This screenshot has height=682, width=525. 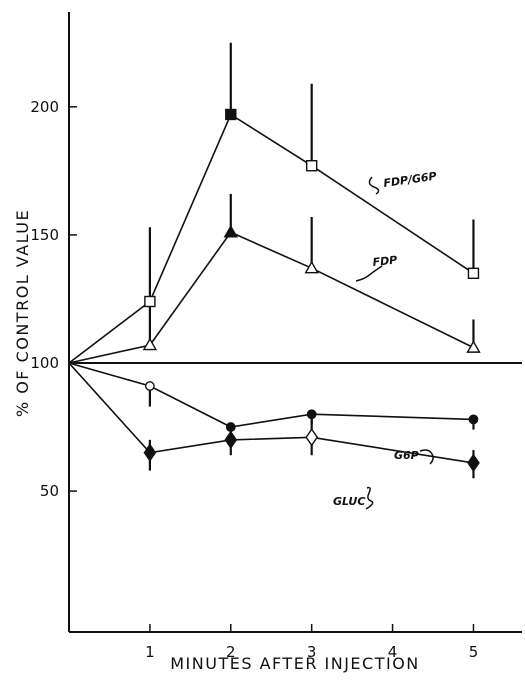 I want to click on series-label-g6p: G6P, so click(x=406, y=455).